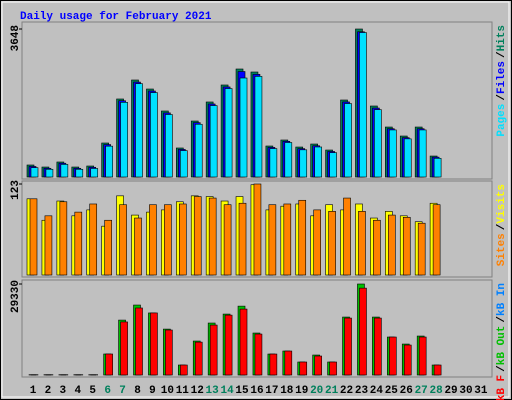 This screenshot has height=400, width=512. What do you see at coordinates (502, 38) in the screenshot?
I see `legend-entry: Hits` at bounding box center [502, 38].